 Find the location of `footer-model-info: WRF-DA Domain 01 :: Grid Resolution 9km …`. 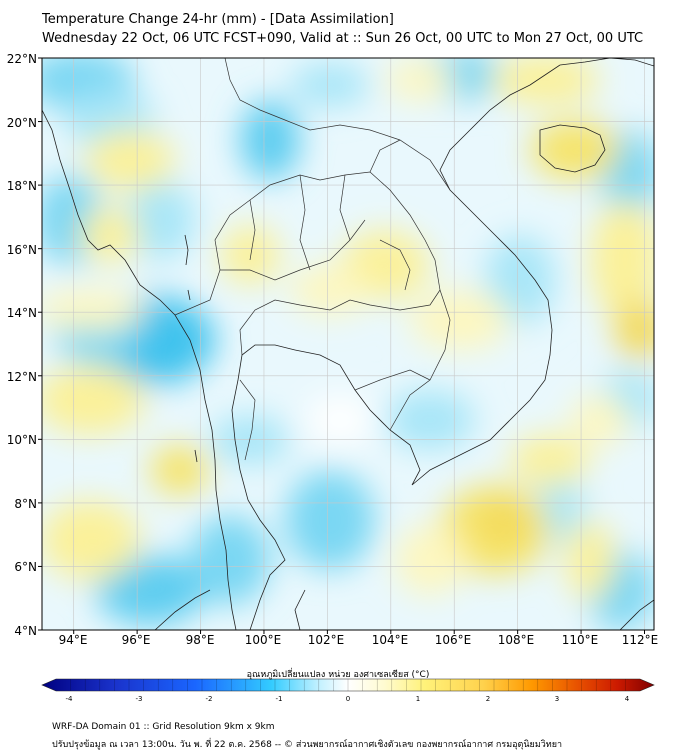

footer-model-info: WRF-DA Domain 01 :: Grid Resolution 9km … is located at coordinates (163, 727).